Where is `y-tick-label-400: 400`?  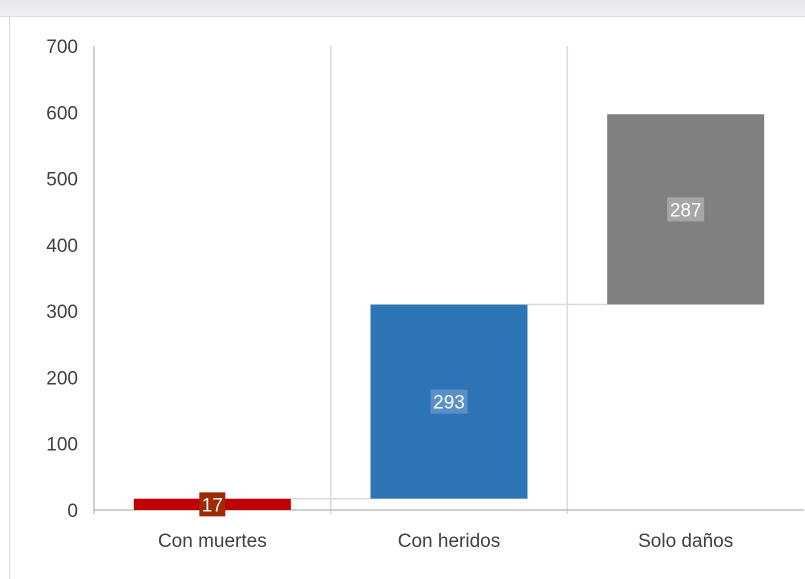 y-tick-label-400: 400 is located at coordinates (62, 246).